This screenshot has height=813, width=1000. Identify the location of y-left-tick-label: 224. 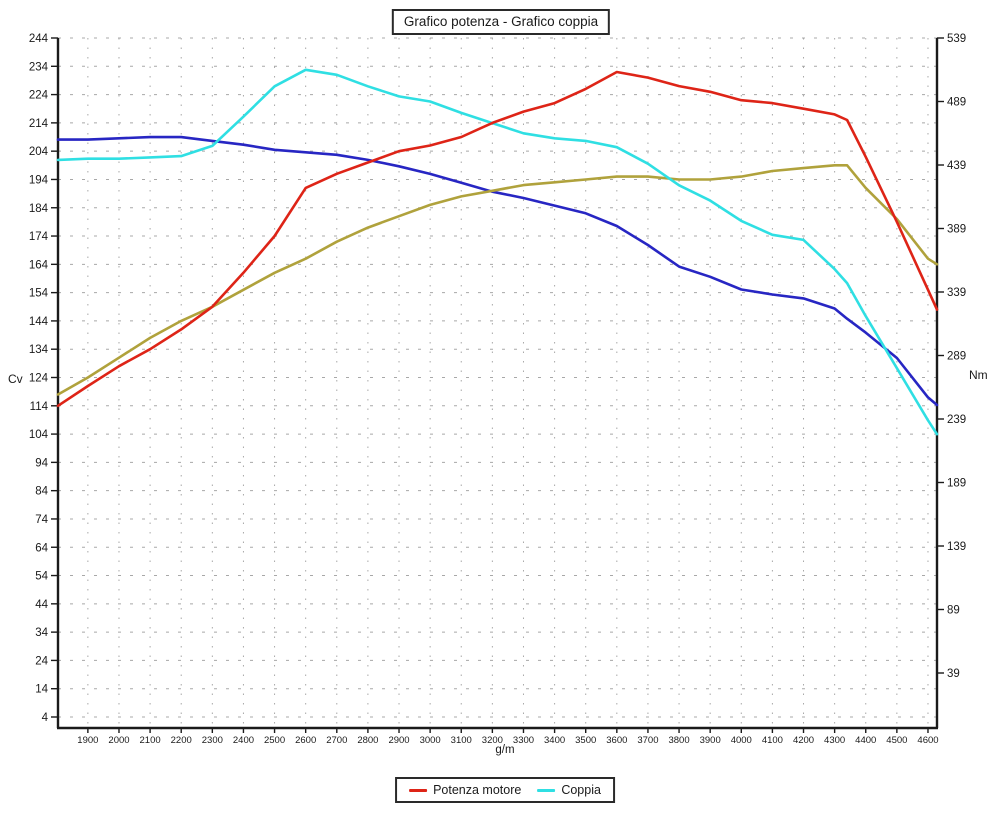
(39, 96).